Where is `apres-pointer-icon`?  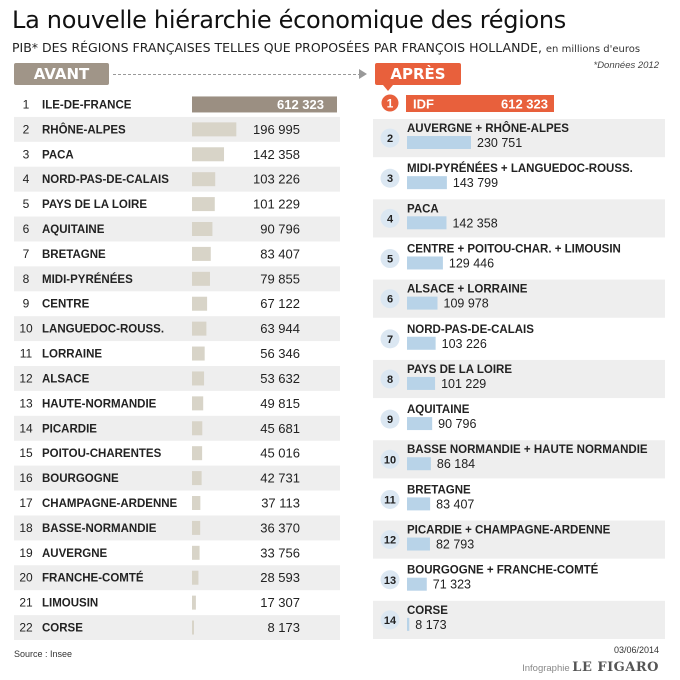
apres-pointer-icon is located at coordinates (388, 88).